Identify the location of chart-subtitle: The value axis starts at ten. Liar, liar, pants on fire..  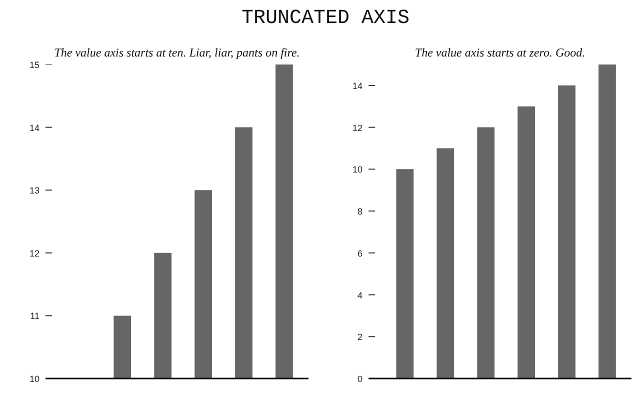
(177, 53).